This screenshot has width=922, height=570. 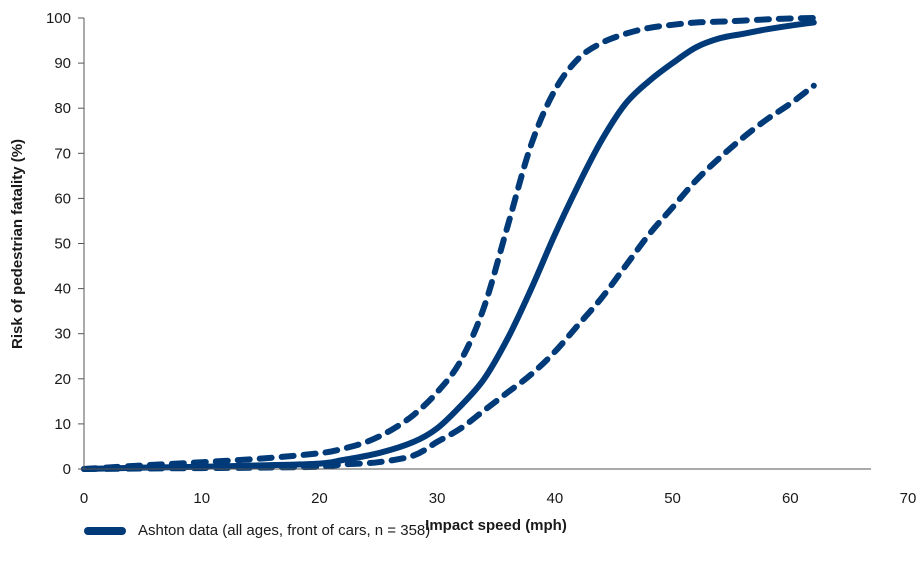 What do you see at coordinates (62, 153) in the screenshot?
I see `y-tick-label: 70` at bounding box center [62, 153].